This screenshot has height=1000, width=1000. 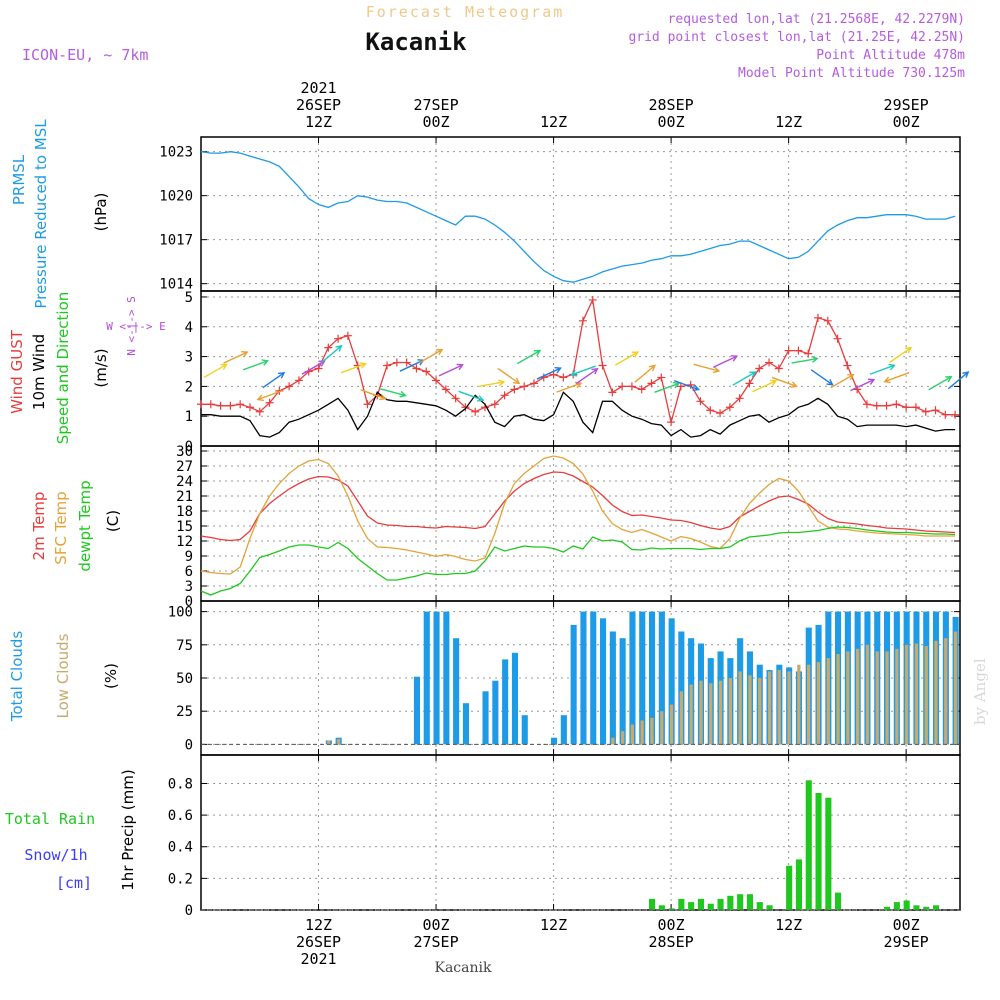 I want to click on time-label-top: 12Z, so click(x=318, y=122).